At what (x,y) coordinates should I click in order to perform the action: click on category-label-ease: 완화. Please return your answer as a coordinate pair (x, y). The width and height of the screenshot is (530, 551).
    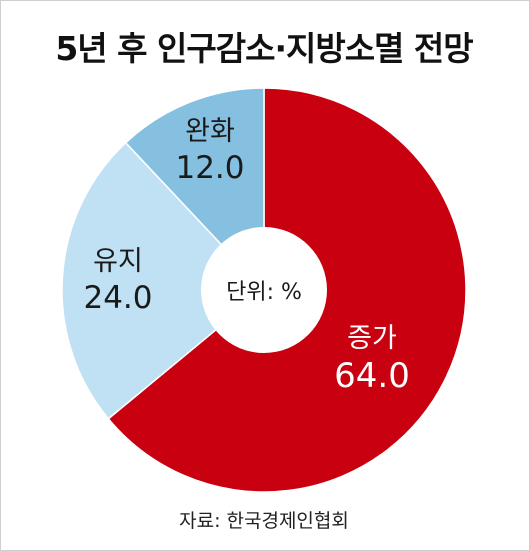
    Looking at the image, I should click on (210, 131).